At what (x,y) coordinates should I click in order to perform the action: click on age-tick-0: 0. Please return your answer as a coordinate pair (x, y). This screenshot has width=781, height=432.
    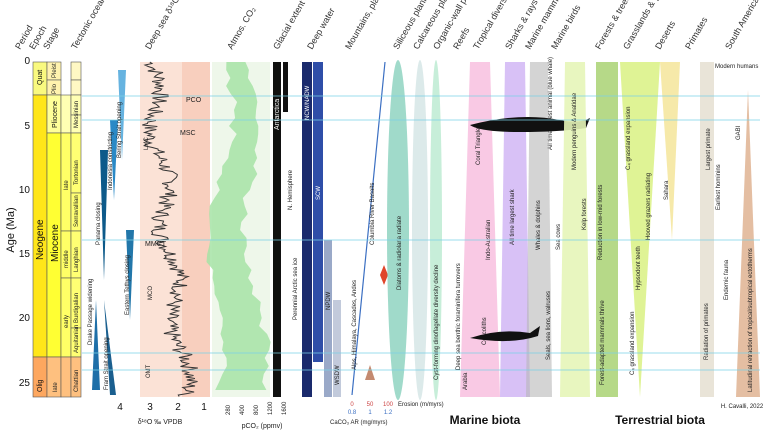
    Looking at the image, I should click on (27, 61).